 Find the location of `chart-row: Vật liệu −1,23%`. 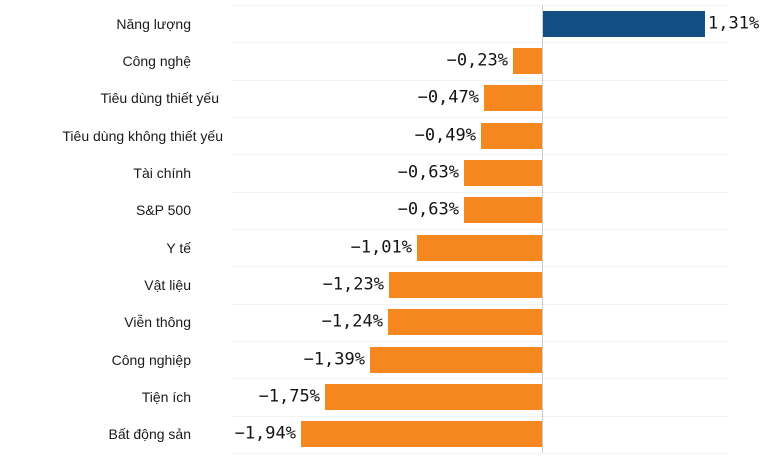

chart-row: Vật liệu −1,23% is located at coordinates (390, 284).